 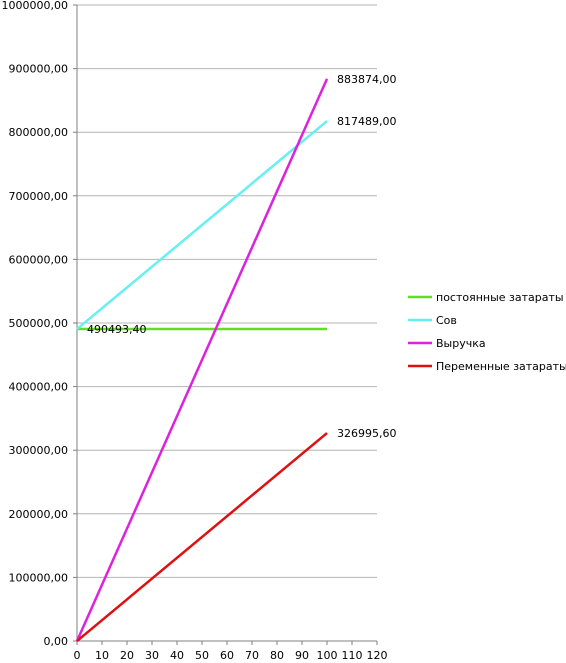 I want to click on y-tick-label: 0,00, so click(x=56, y=641).